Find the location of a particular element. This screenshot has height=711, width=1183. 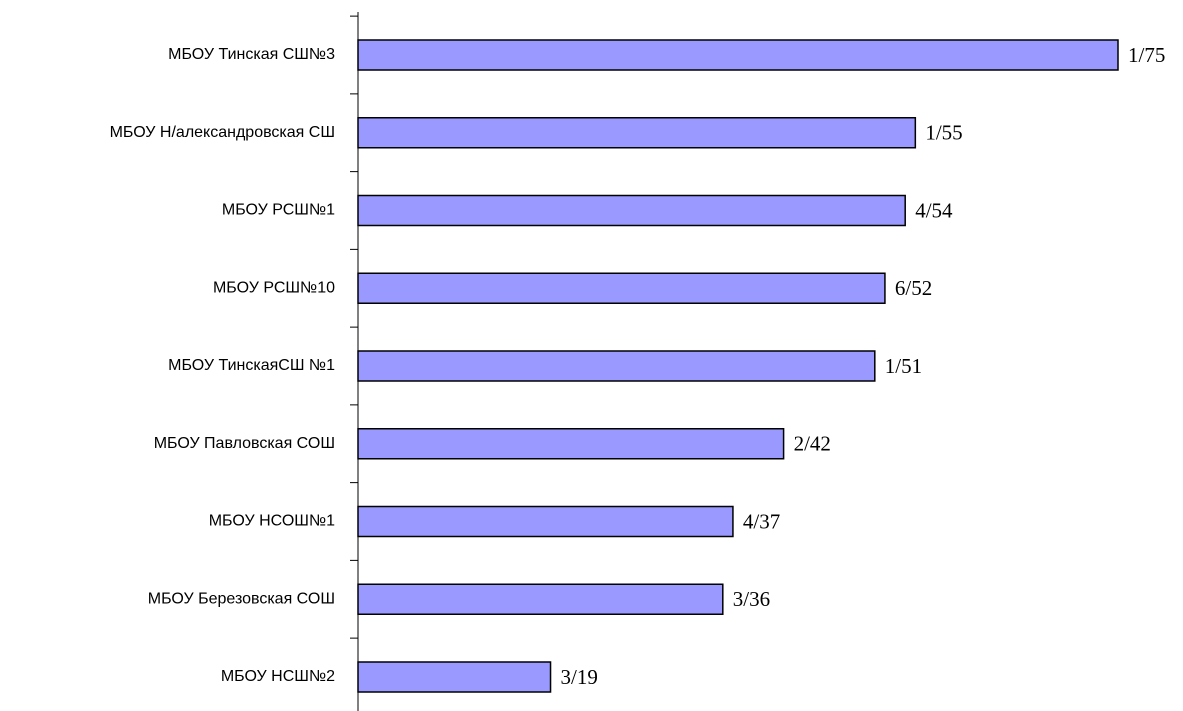

category-label: МБОУ Тинская СШ№3 is located at coordinates (251, 54).